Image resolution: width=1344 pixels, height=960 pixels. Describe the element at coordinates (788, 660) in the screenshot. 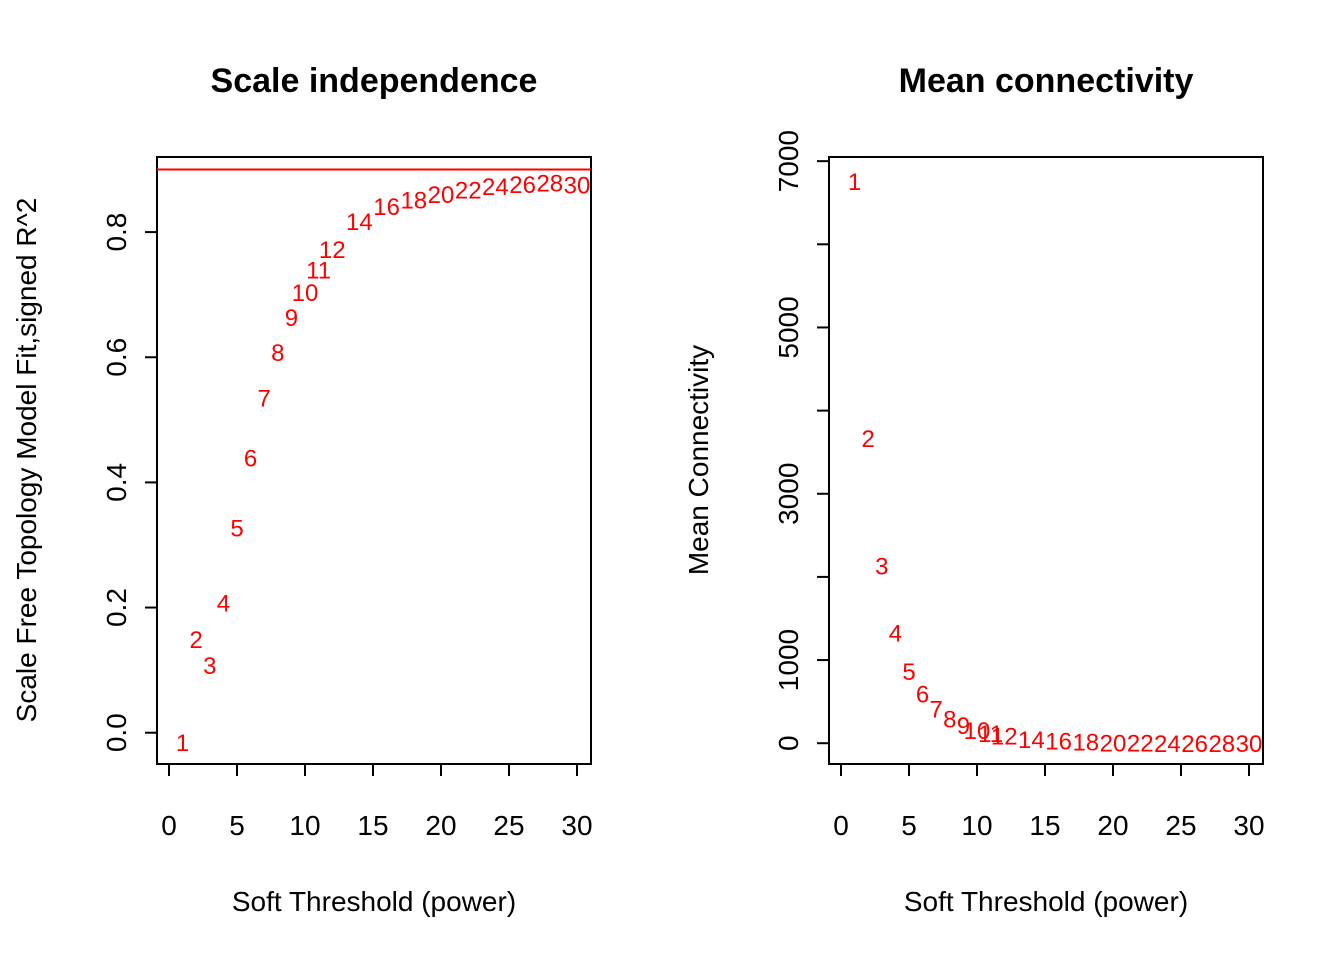

I see `y-tick-label: 1000` at that location.